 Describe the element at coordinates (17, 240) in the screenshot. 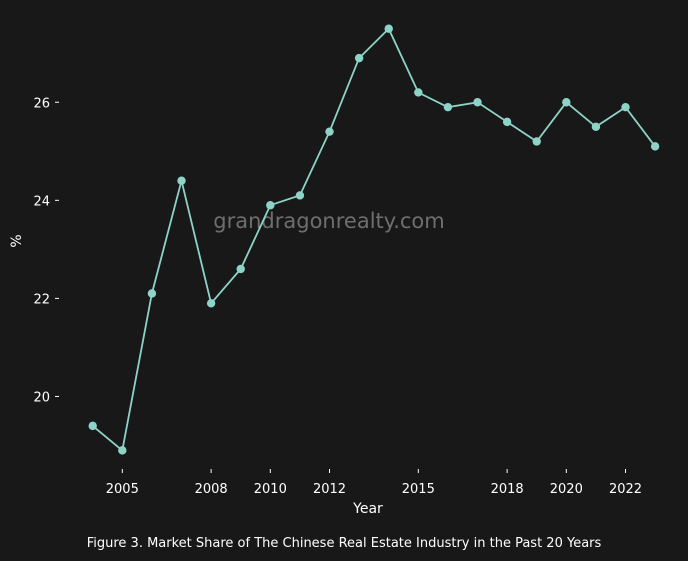

I see `y-axis-label: %` at that location.